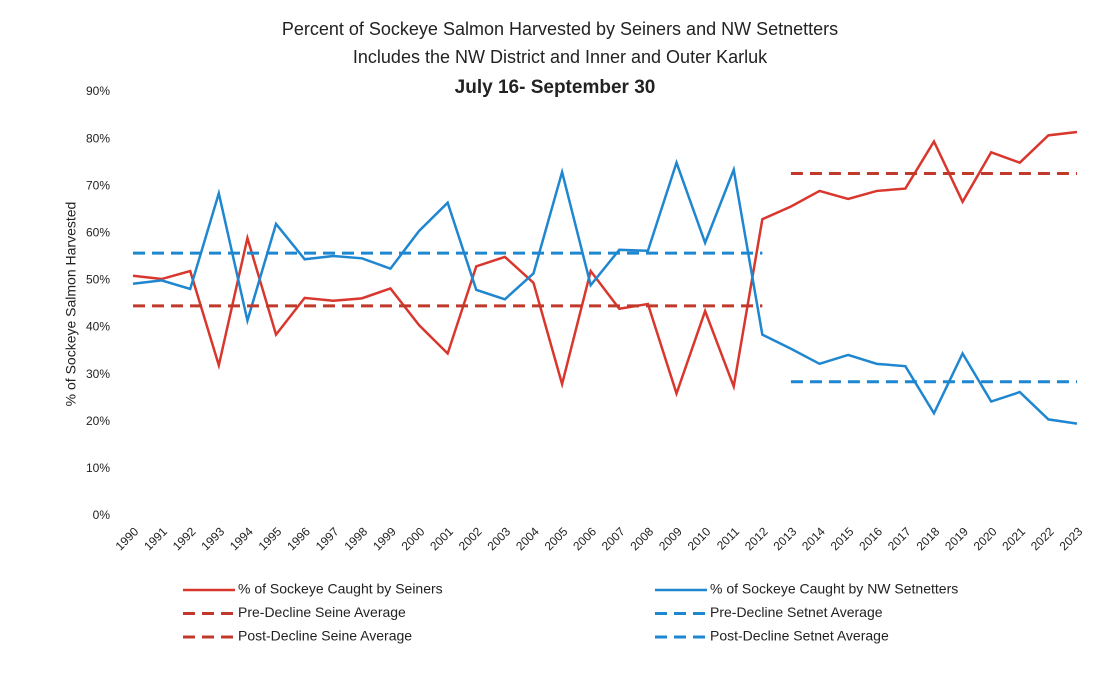 This screenshot has height=689, width=1106. I want to click on x-tick-label: 2023, so click(1071, 538).